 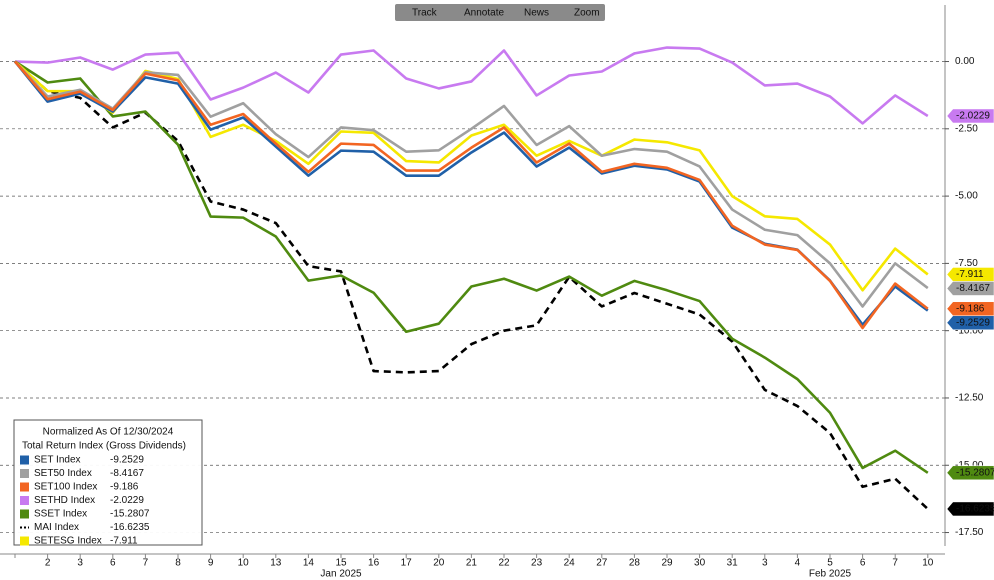 I want to click on x-tick-label: 8, so click(x=178, y=563).